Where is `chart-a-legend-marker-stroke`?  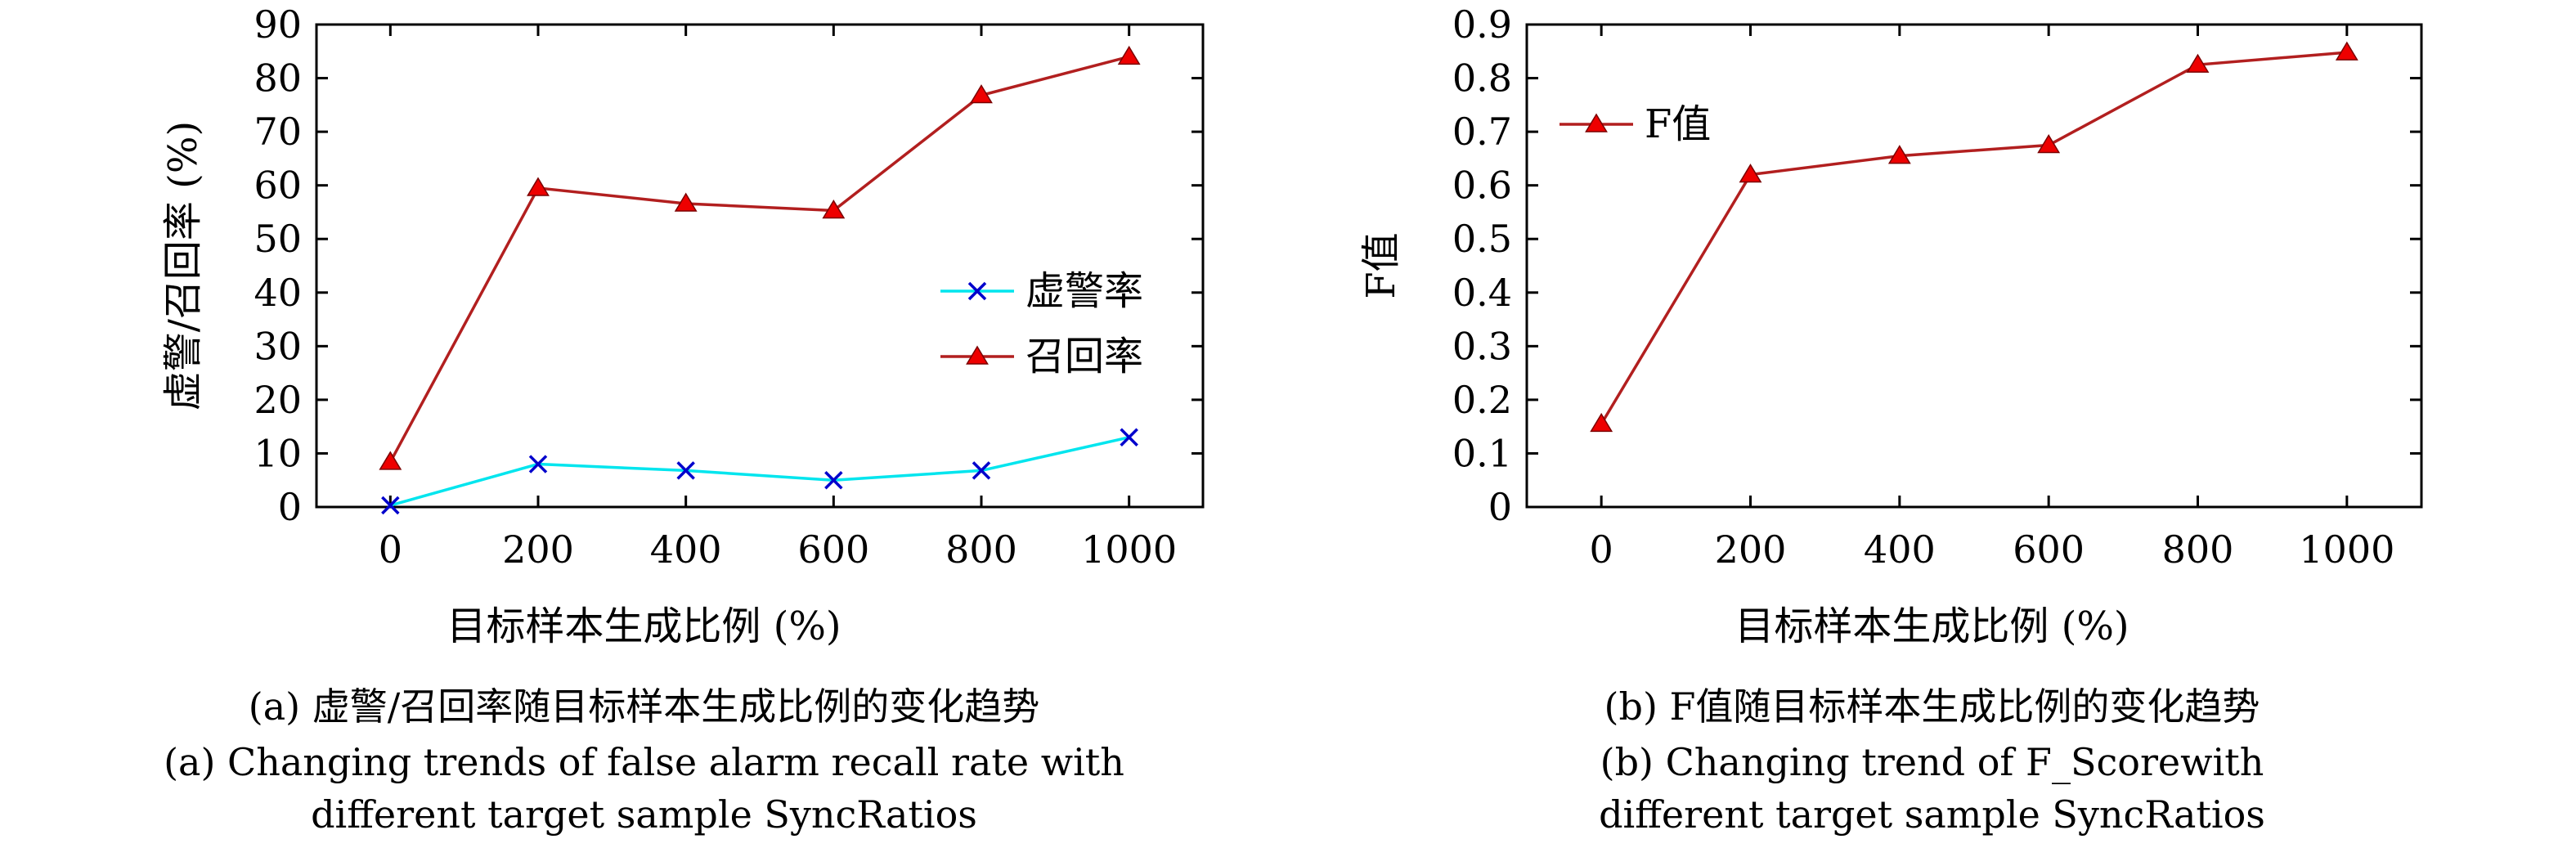
chart-a-legend-marker-stroke is located at coordinates (977, 291).